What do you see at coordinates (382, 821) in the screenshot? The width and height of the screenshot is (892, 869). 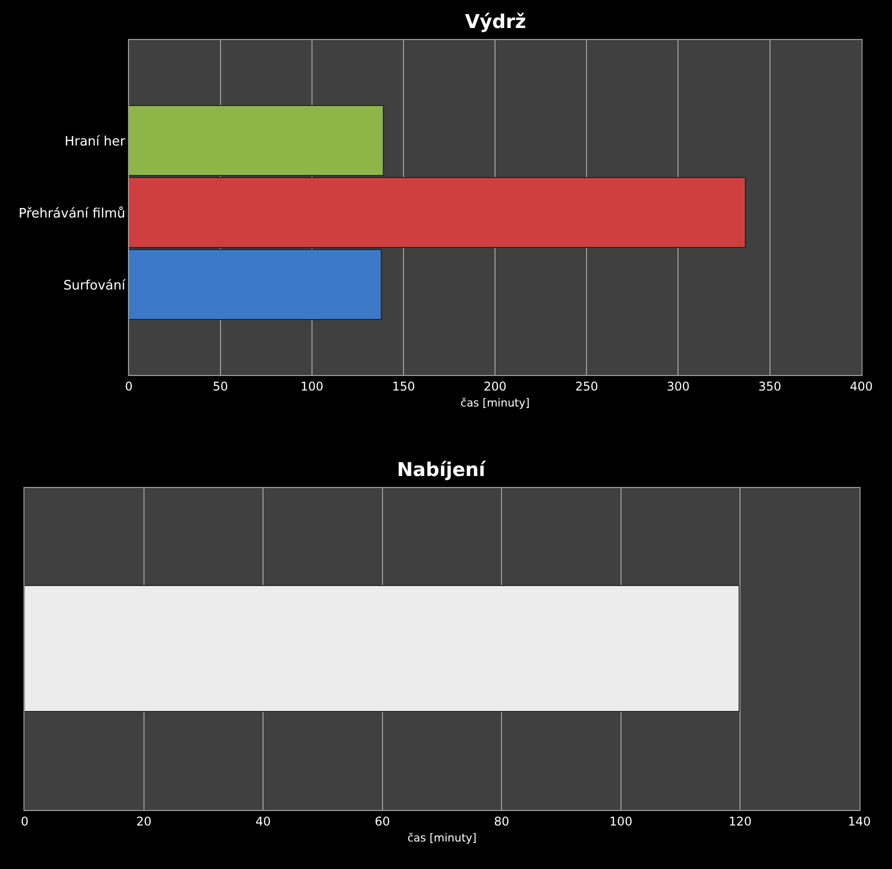 I see `x-tick-label: 60` at bounding box center [382, 821].